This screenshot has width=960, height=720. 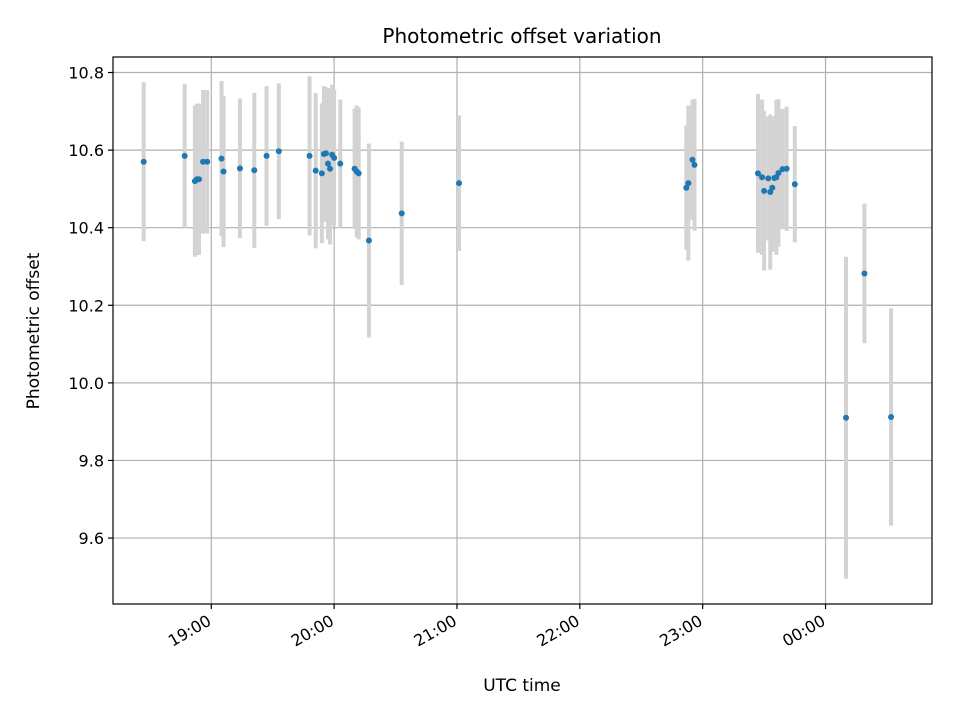 What do you see at coordinates (91, 460) in the screenshot?
I see `y-tick-label: 9.8` at bounding box center [91, 460].